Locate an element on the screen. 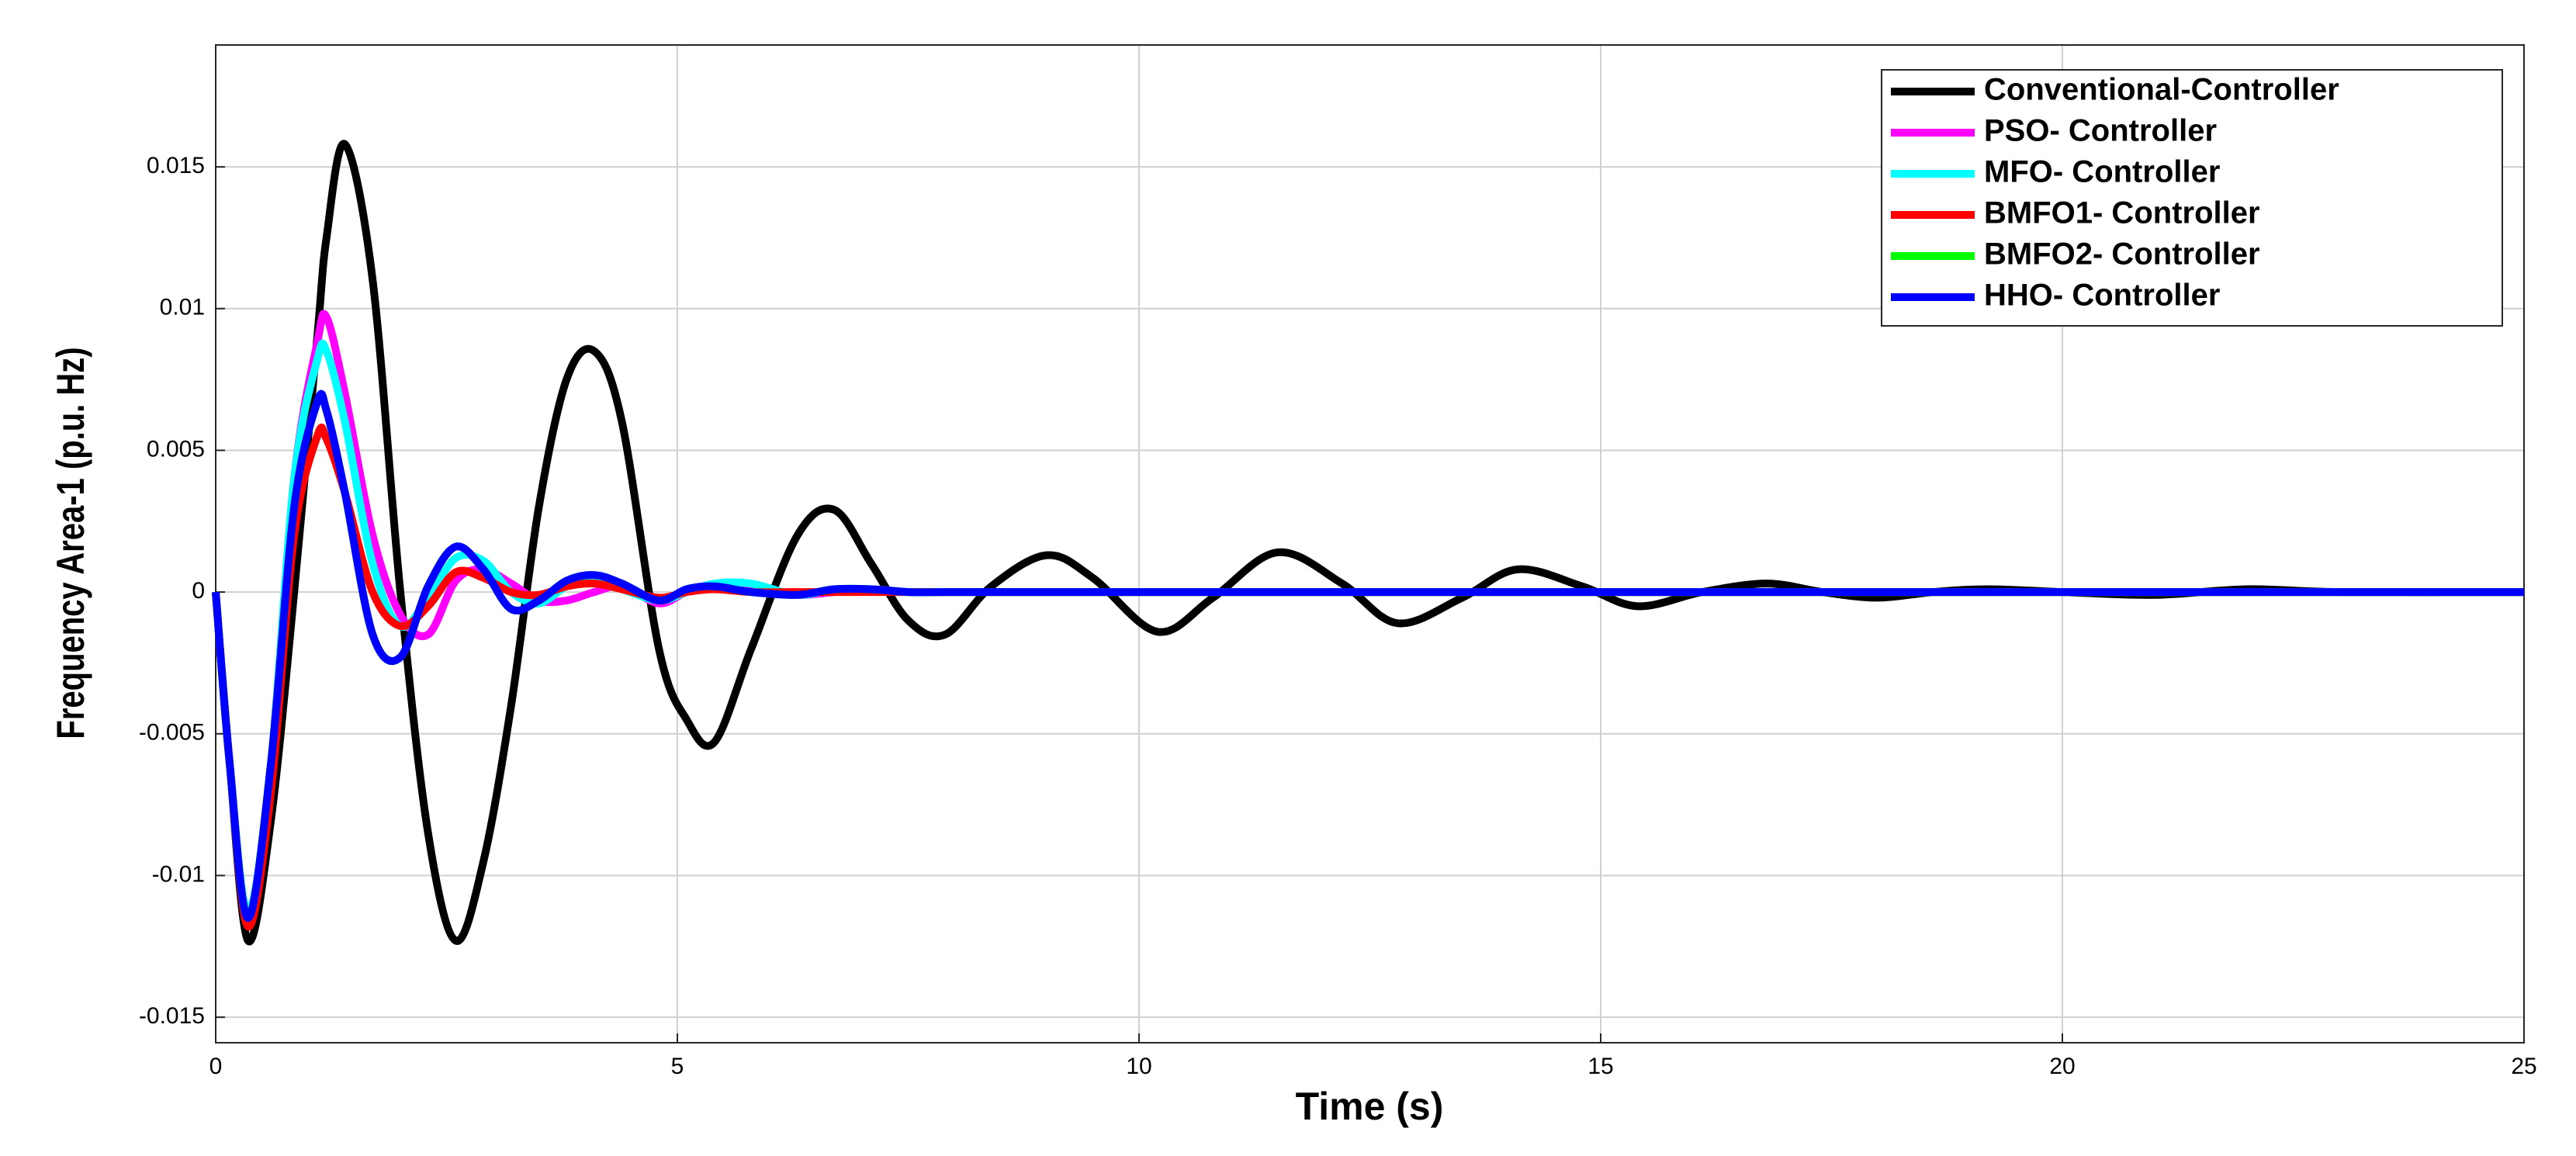 The width and height of the screenshot is (2576, 1156). y-tick-label: 0 is located at coordinates (198, 591).